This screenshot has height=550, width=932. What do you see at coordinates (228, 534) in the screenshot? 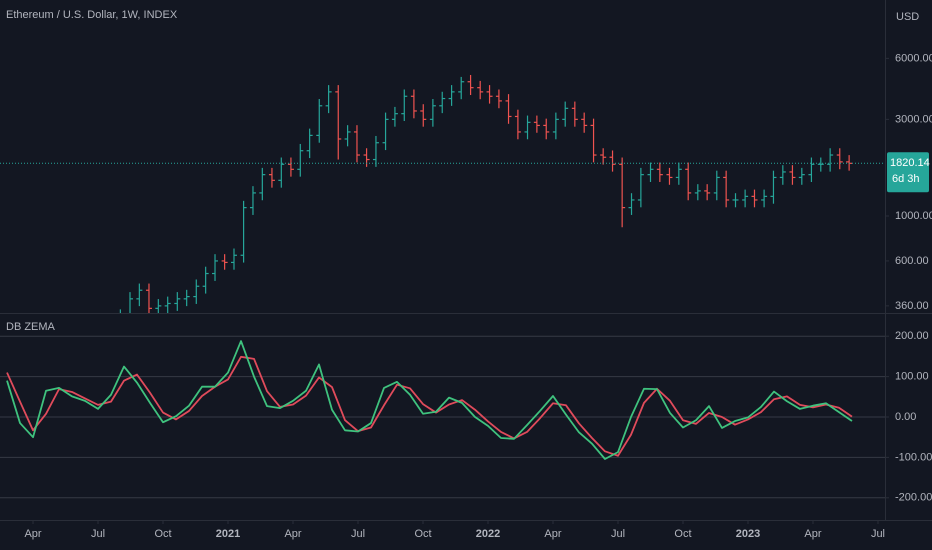
I see `x-tick-label: 2021` at bounding box center [228, 534].